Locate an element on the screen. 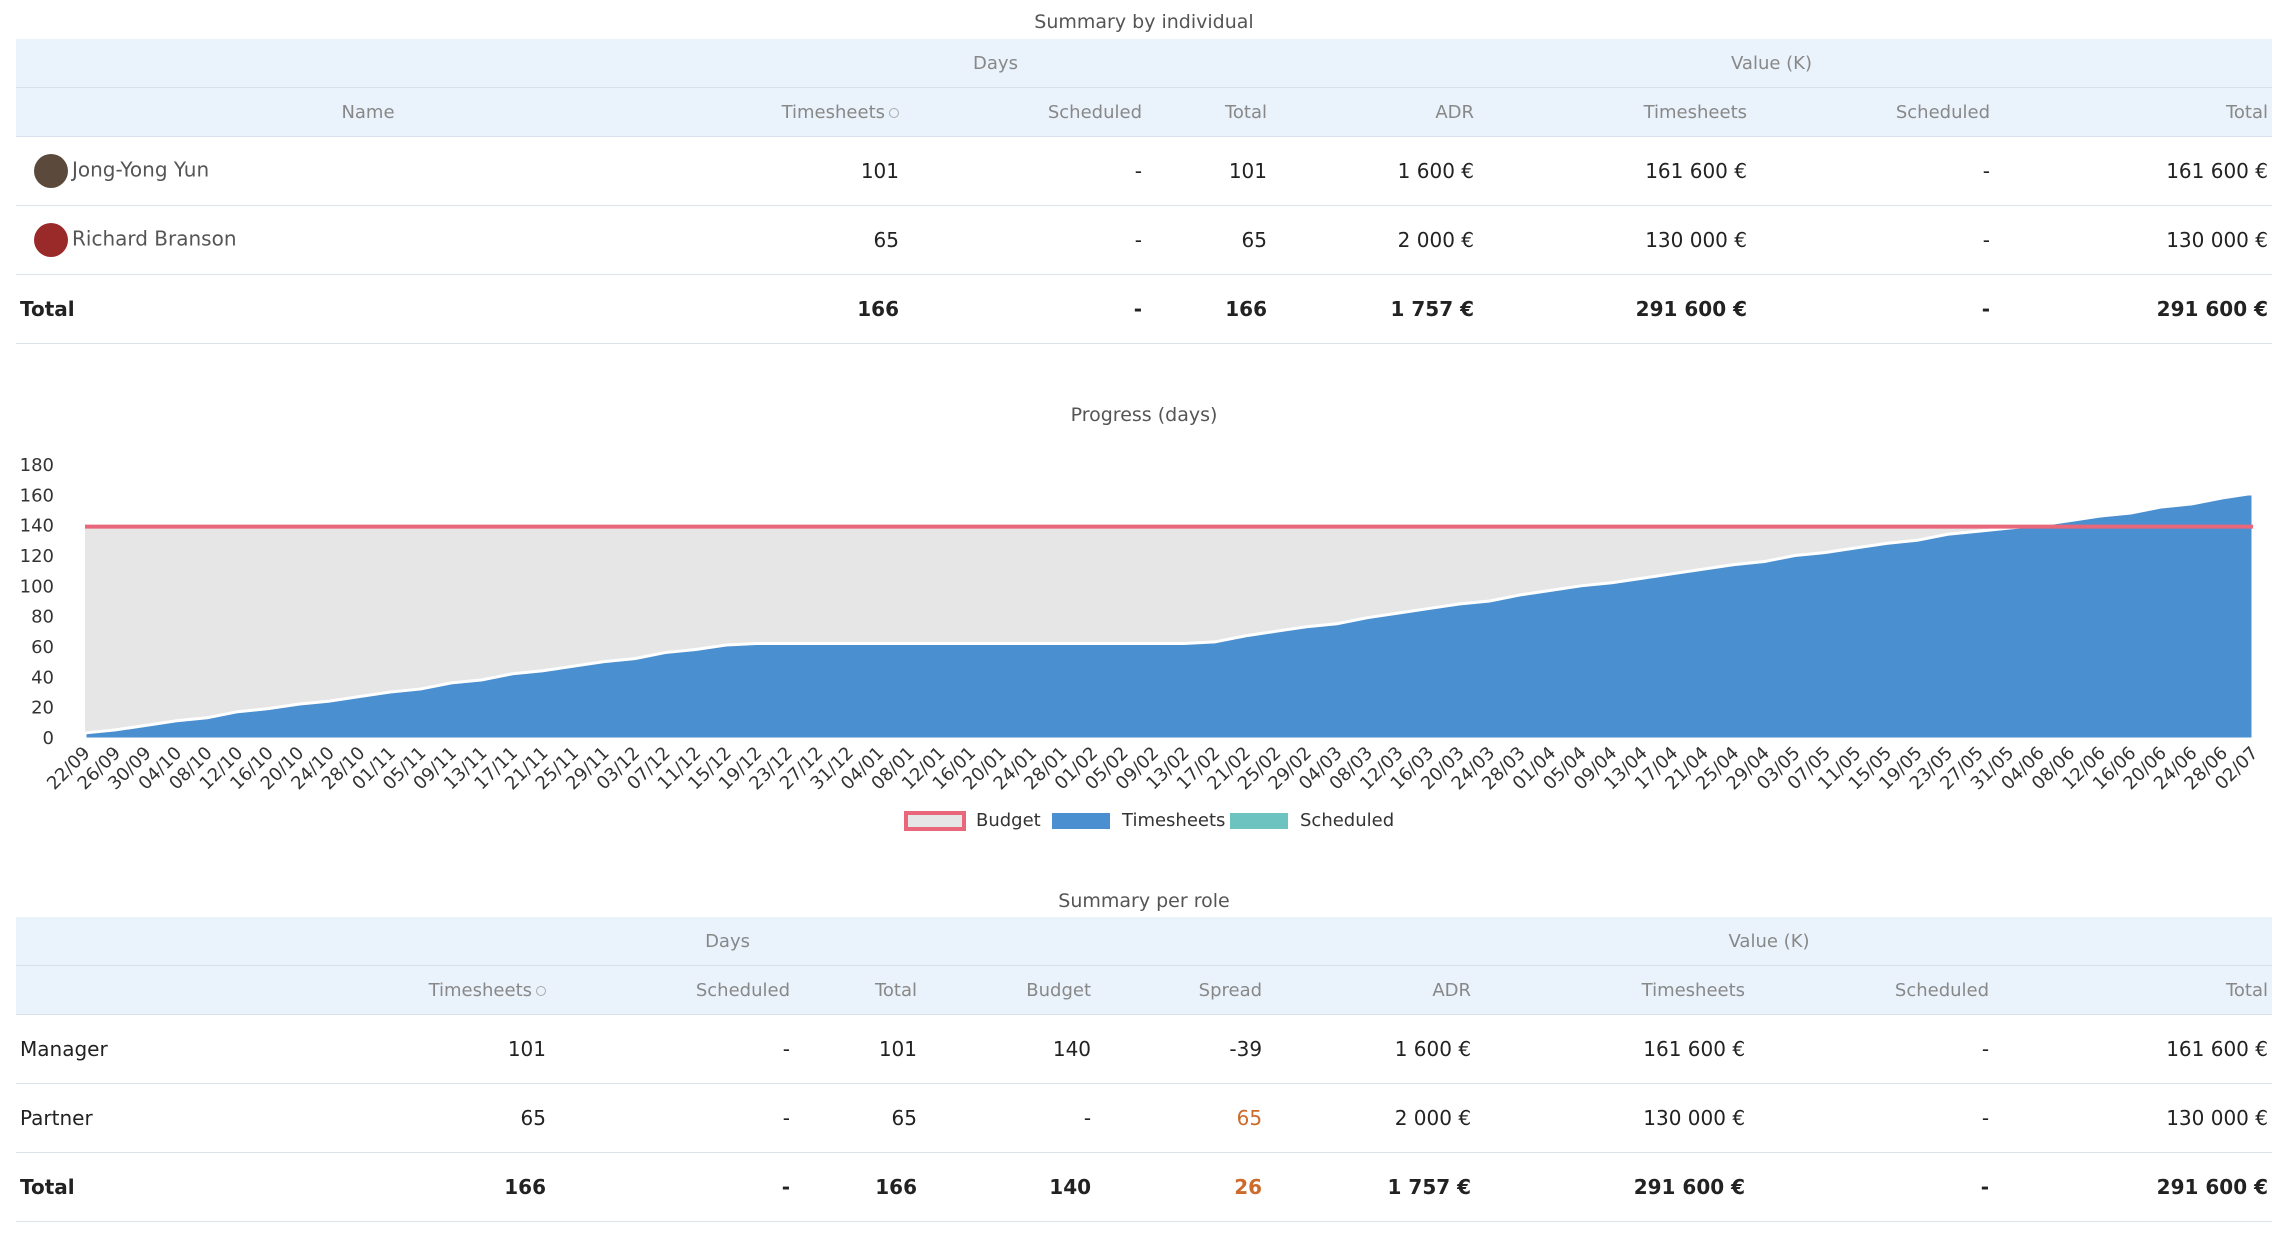 This screenshot has width=2288, height=1234. cell: Jong-Yong Yun is located at coordinates (368, 171).